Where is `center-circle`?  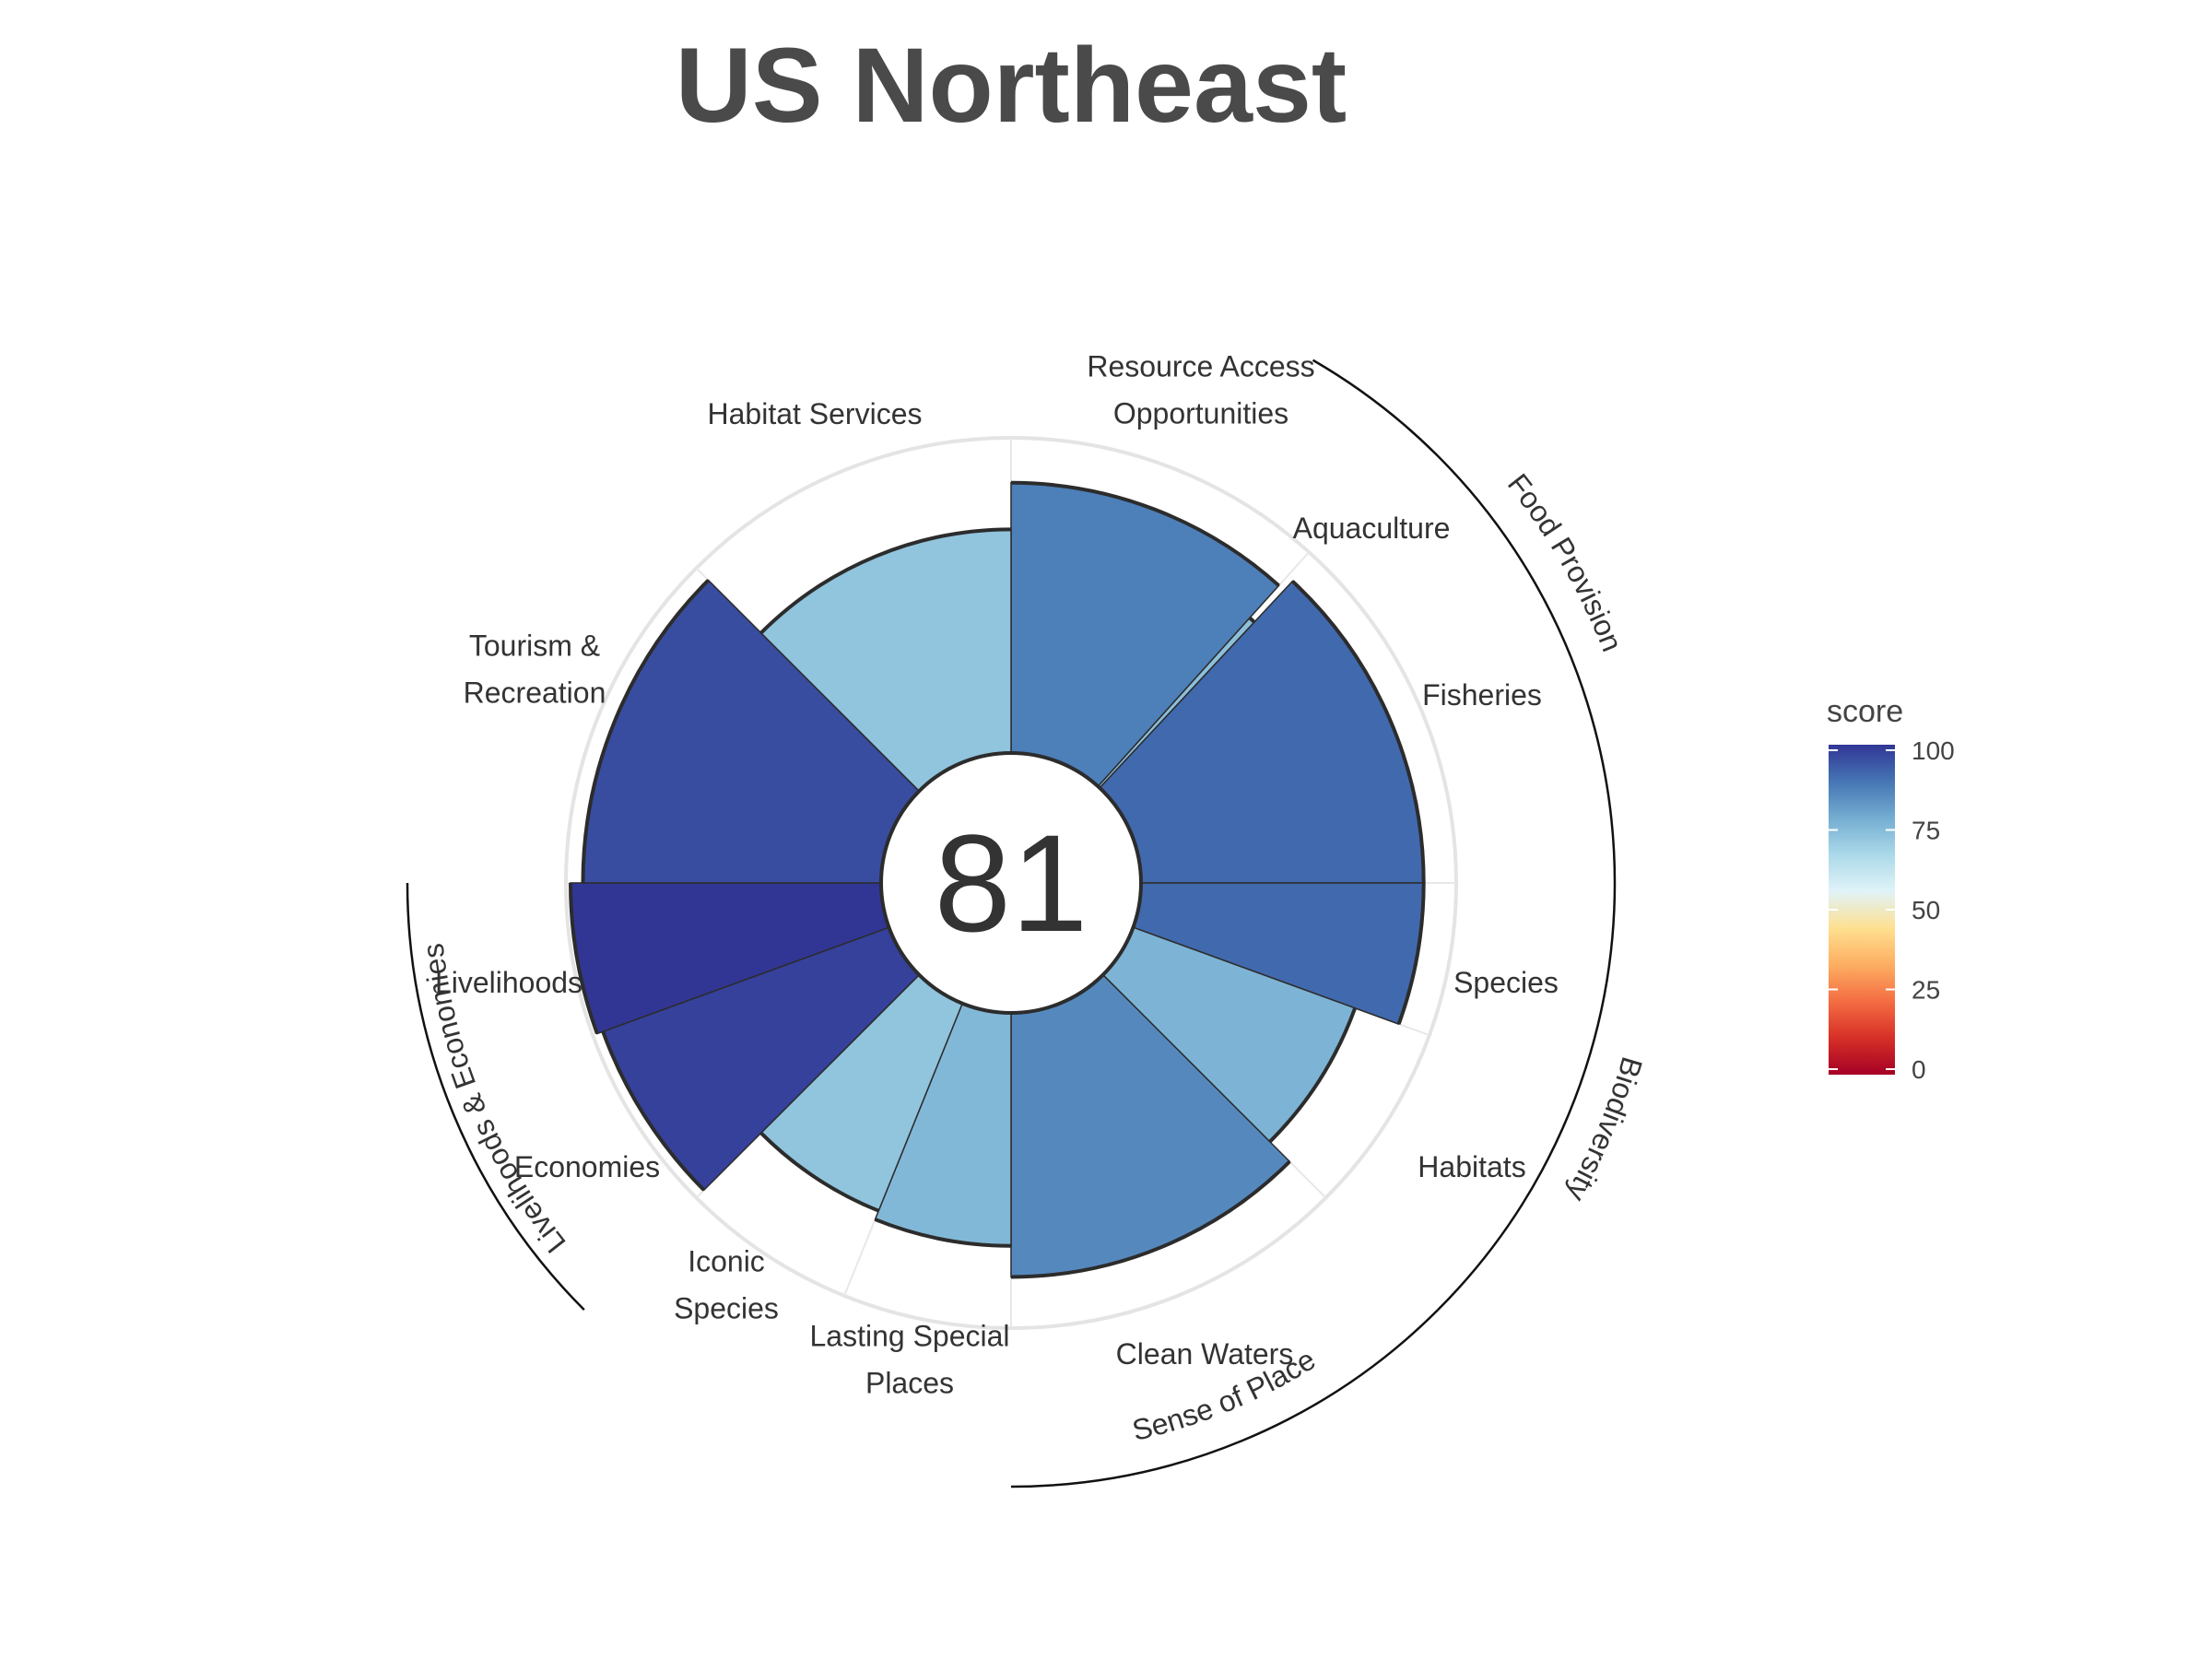 center-circle is located at coordinates (1011, 883).